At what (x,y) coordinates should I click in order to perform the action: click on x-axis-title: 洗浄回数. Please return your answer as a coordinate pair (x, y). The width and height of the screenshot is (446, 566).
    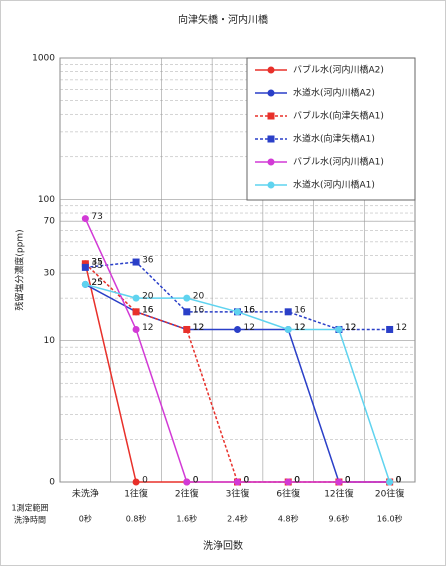
    Looking at the image, I should click on (223, 545).